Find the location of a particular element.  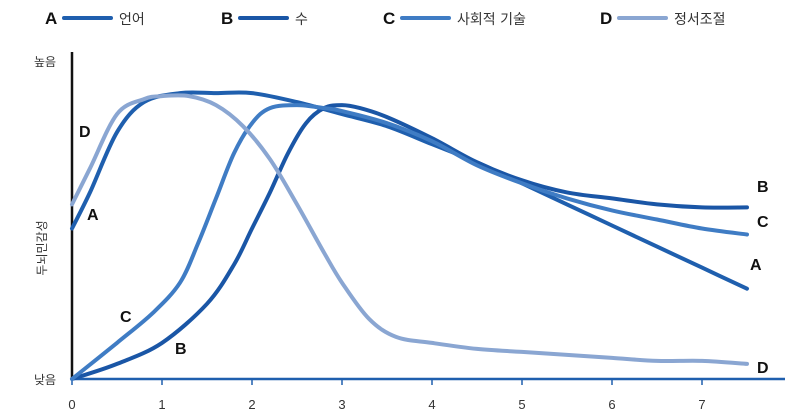

x-tick-label: 7 is located at coordinates (701, 404).